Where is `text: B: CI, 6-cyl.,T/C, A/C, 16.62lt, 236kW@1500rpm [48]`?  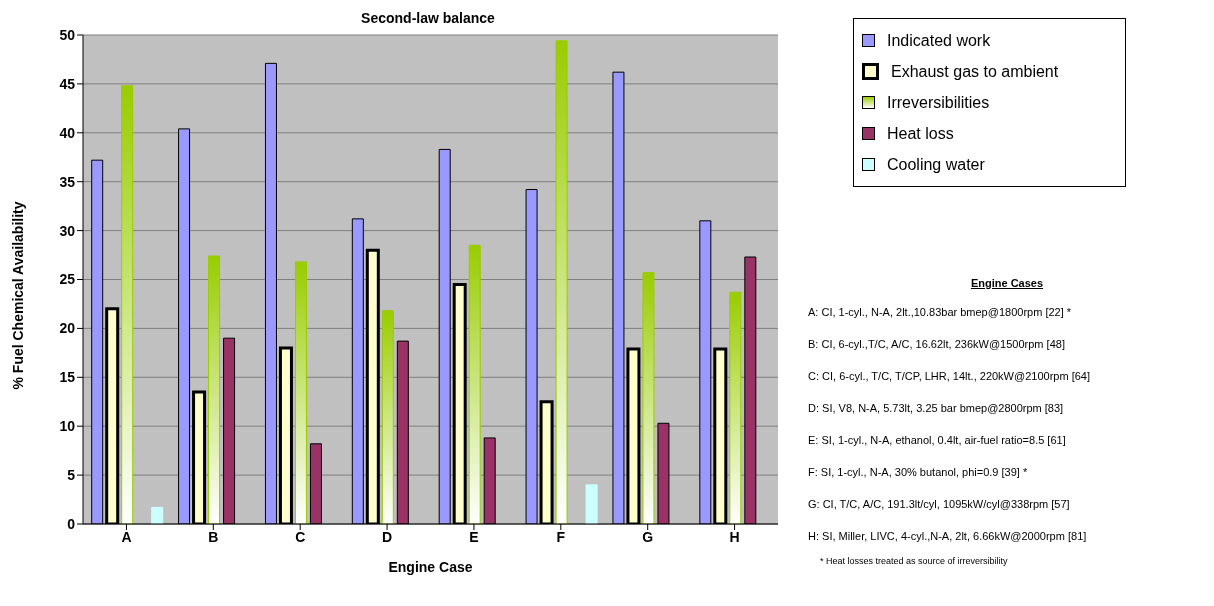 text: B: CI, 6-cyl.,T/C, A/C, 16.62lt, 236kW@1500rpm [48] is located at coordinates (937, 344).